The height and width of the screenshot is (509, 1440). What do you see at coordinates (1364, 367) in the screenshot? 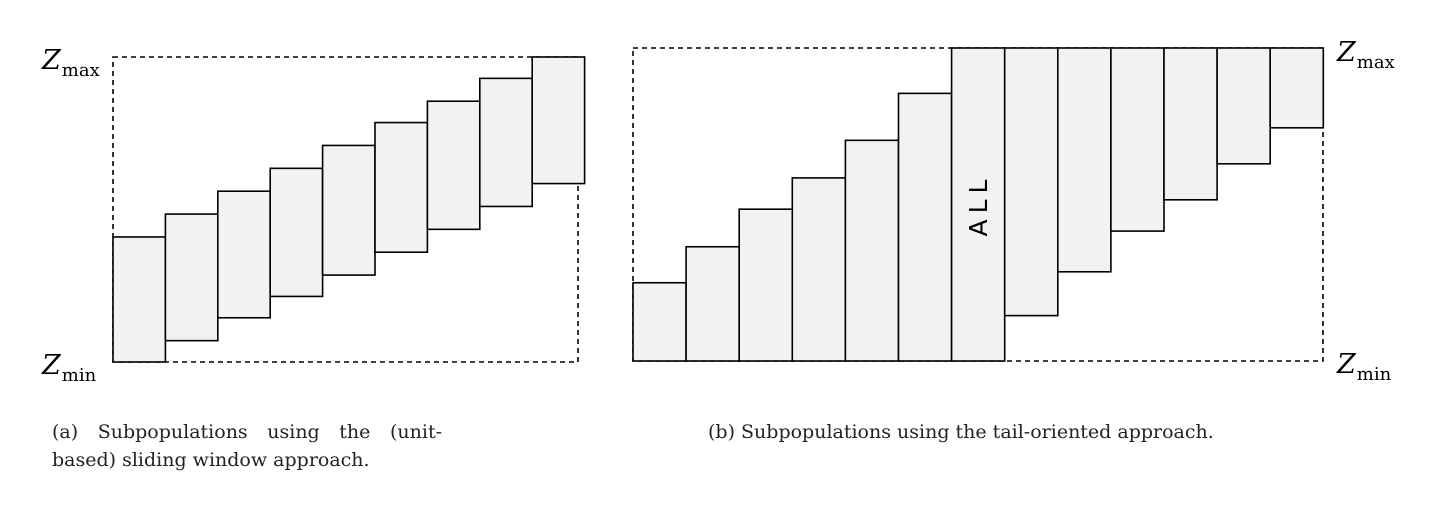
I see `panel-b-zmin-label: Zmin` at bounding box center [1364, 367].